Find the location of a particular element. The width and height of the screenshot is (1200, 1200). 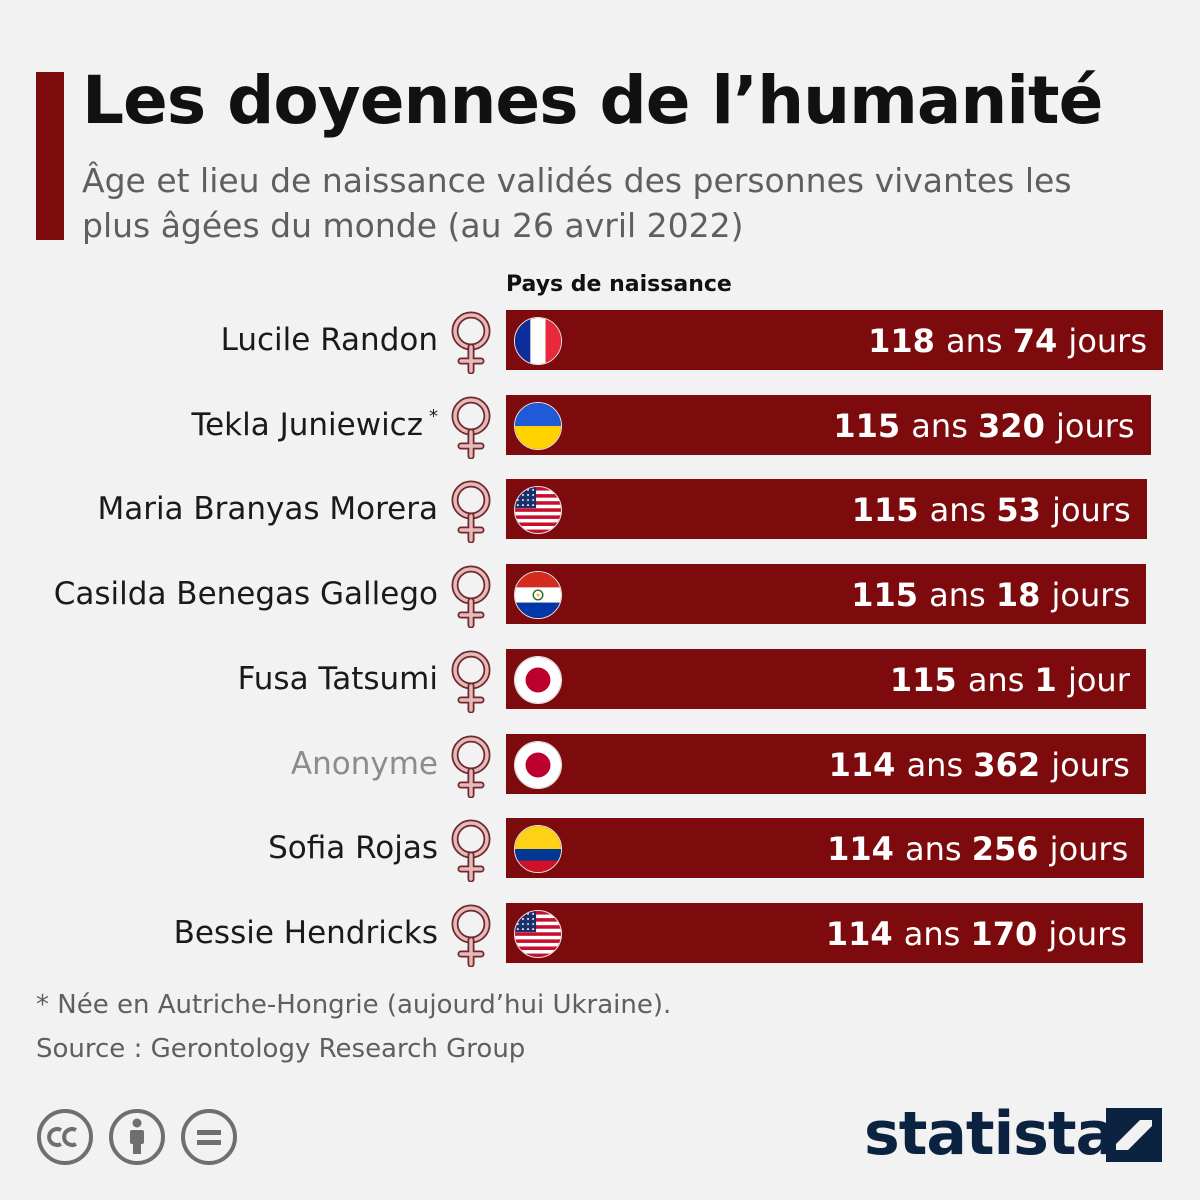

data-label: 115 ans 1 jour is located at coordinates (1009, 679).